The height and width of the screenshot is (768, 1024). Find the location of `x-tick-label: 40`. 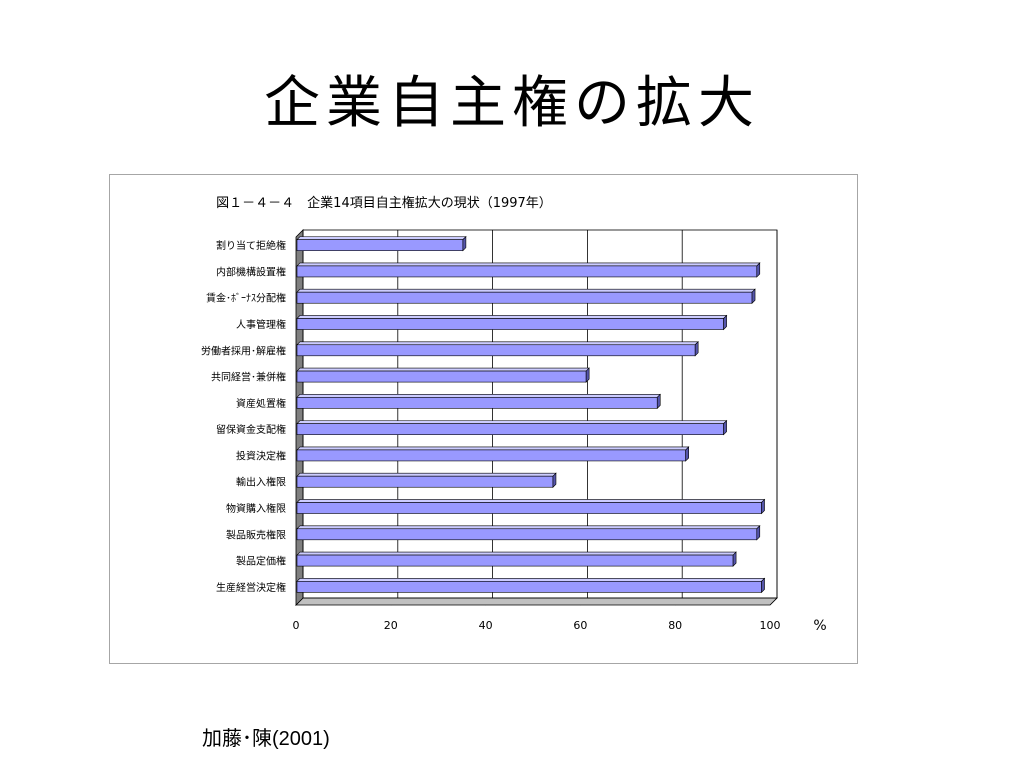

x-tick-label: 40 is located at coordinates (486, 625).